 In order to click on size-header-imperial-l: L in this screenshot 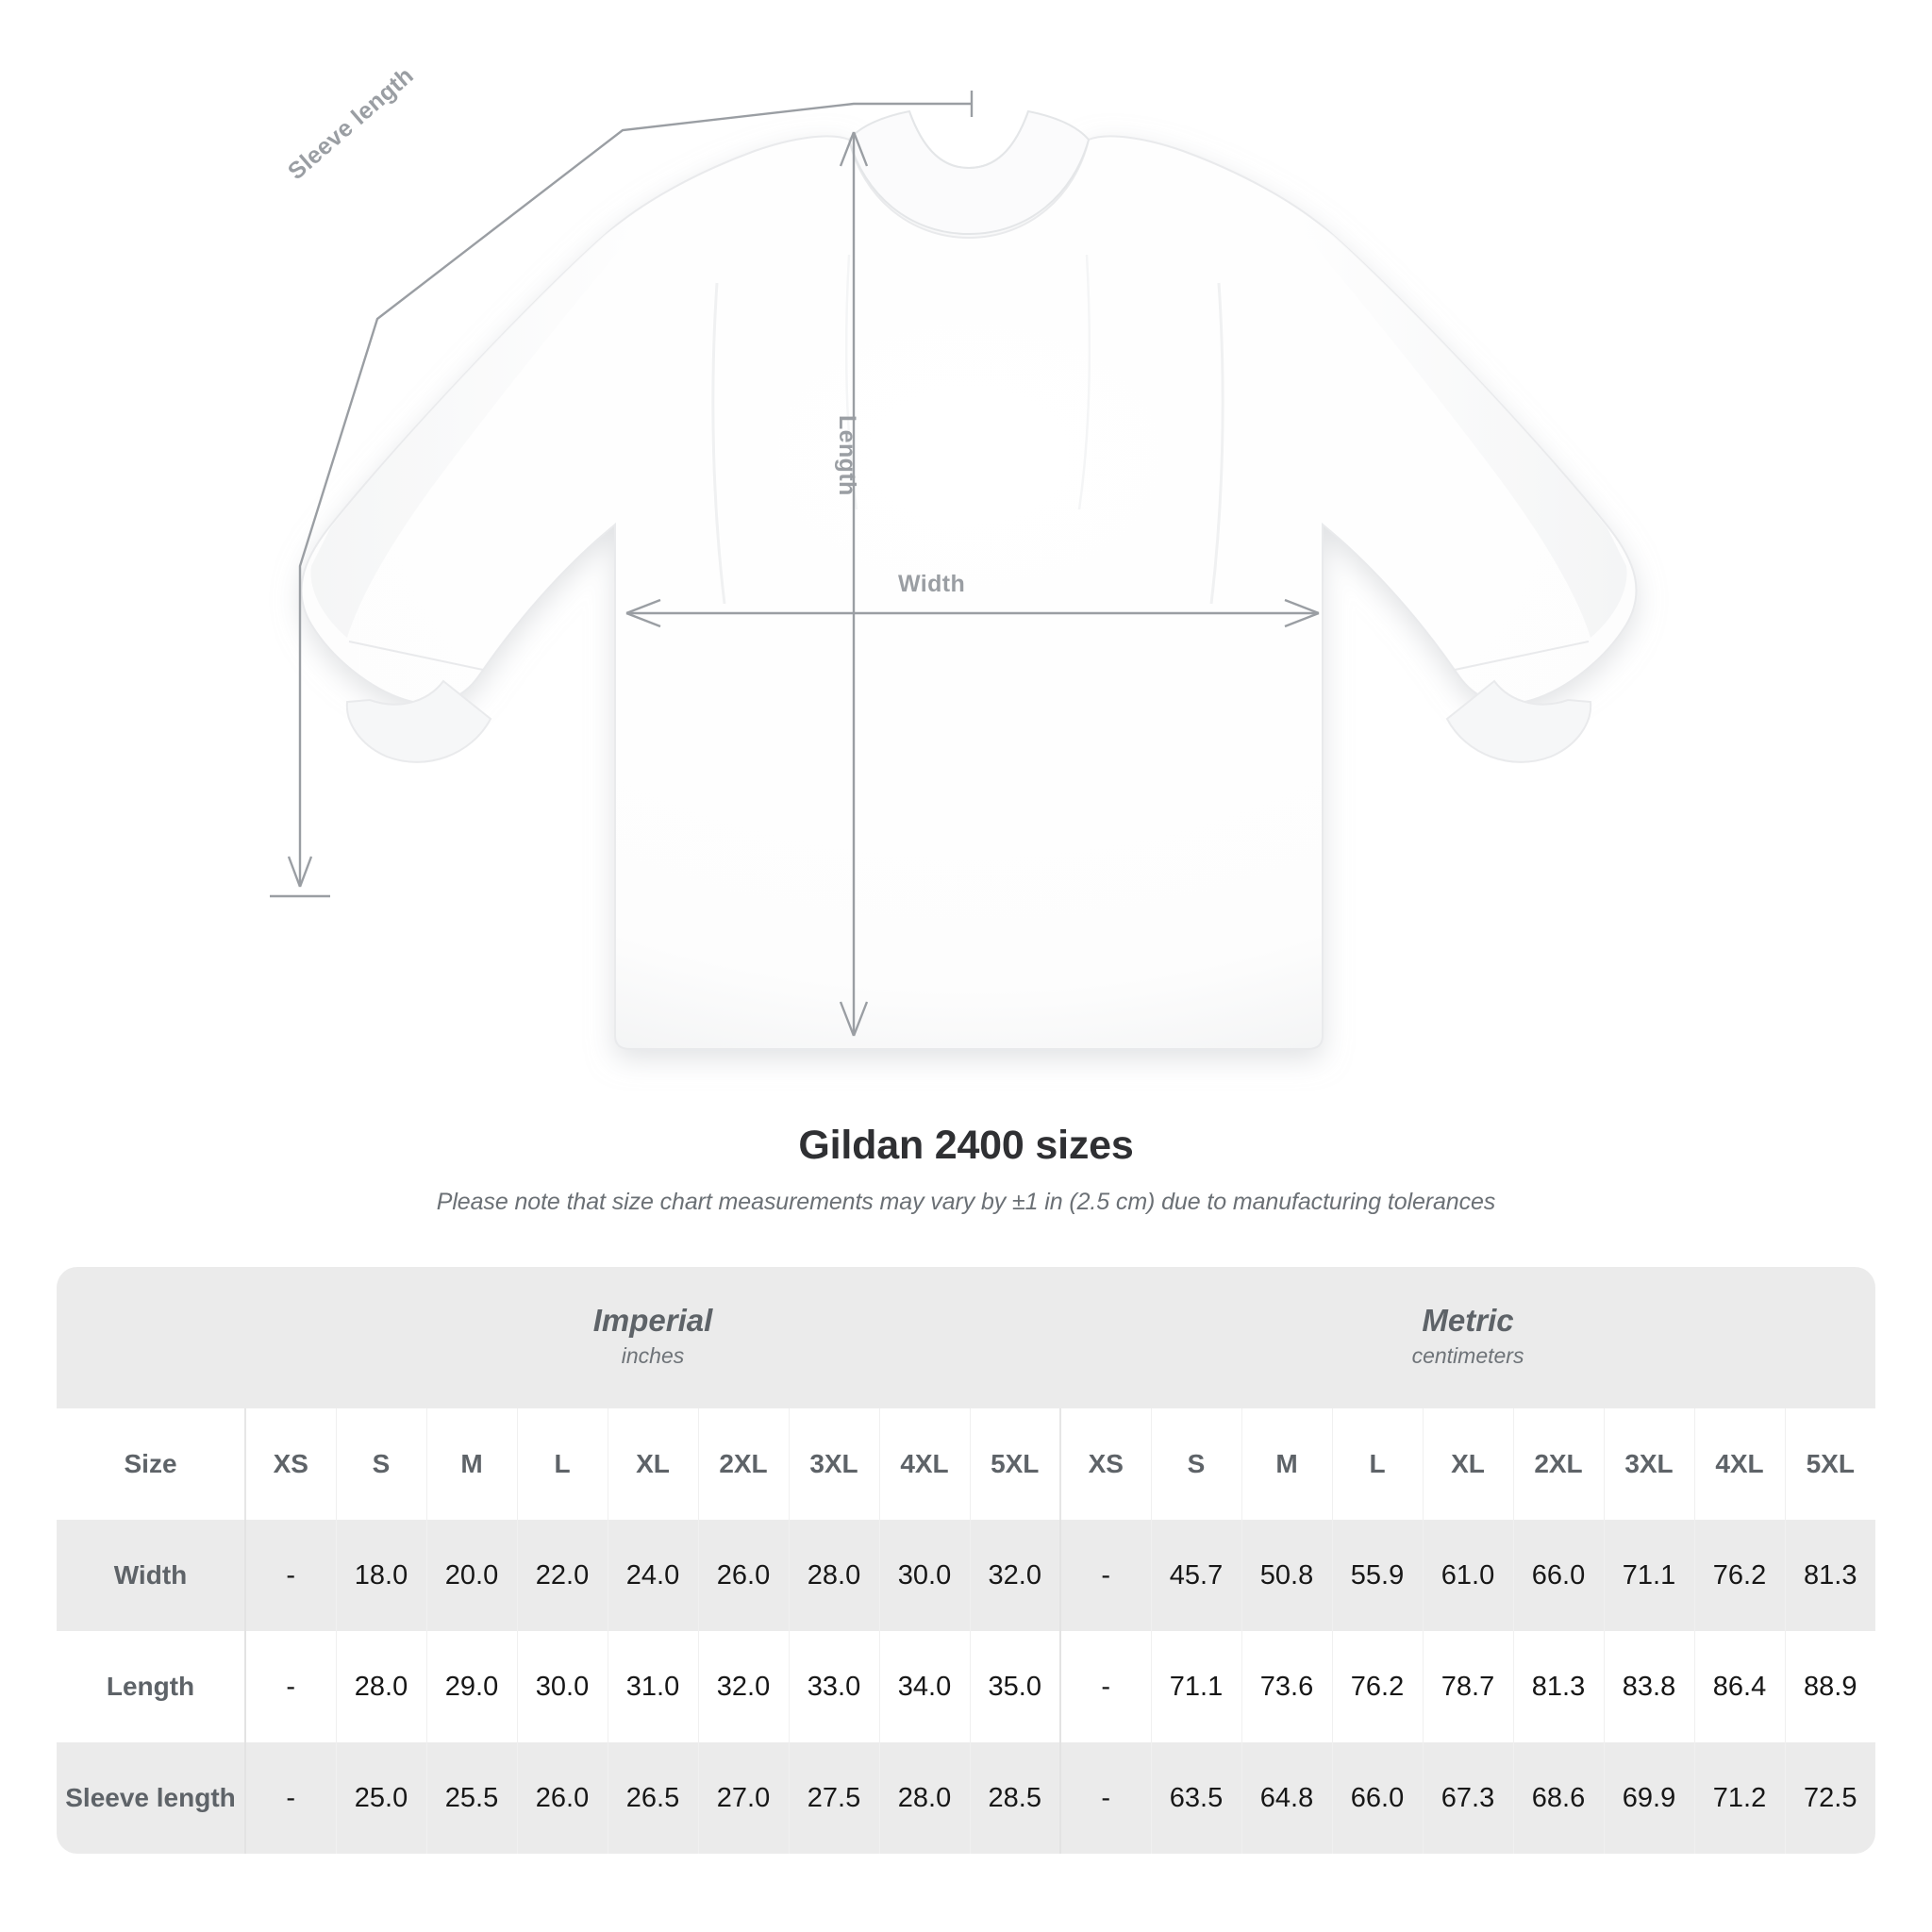, I will do `click(562, 1464)`.